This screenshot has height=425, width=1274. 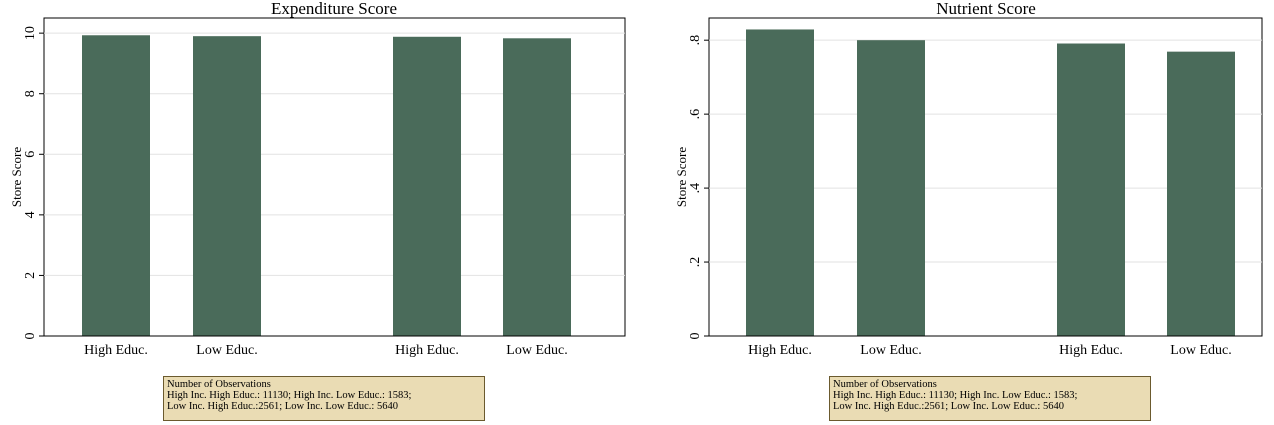 What do you see at coordinates (695, 188) in the screenshot?
I see `y-tick-label: .4` at bounding box center [695, 188].